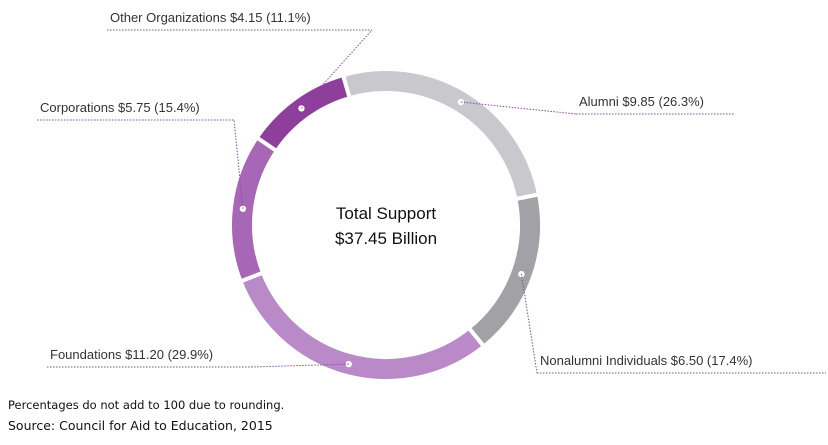 The height and width of the screenshot is (445, 828). What do you see at coordinates (441, 134) in the screenshot?
I see `slice-alumni` at bounding box center [441, 134].